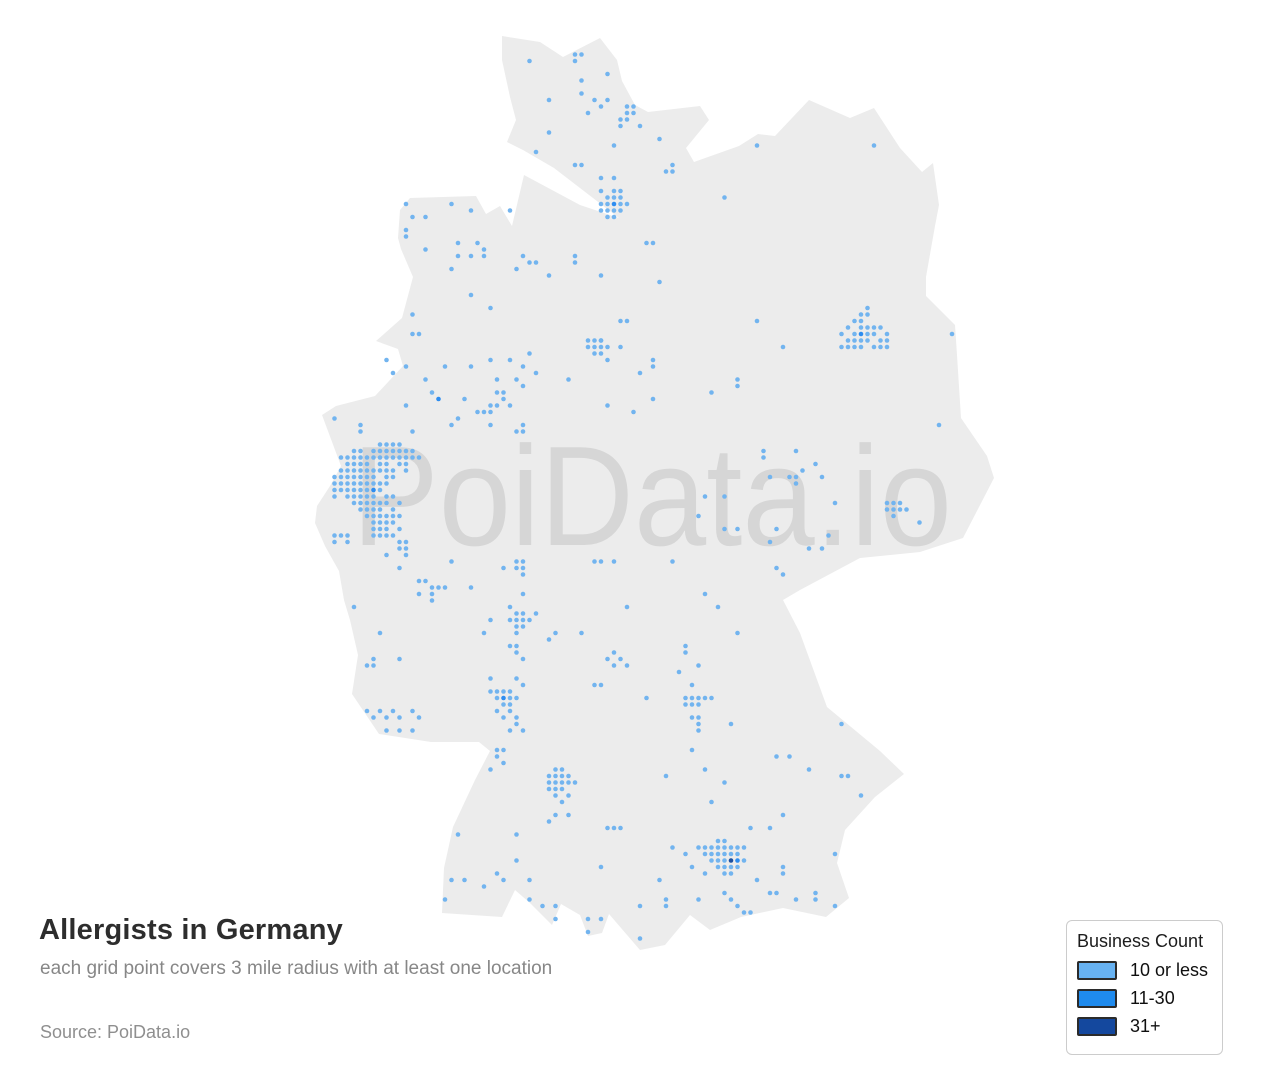 The height and width of the screenshot is (1088, 1280). I want to click on source-note: Source: PoiData.io, so click(115, 1032).